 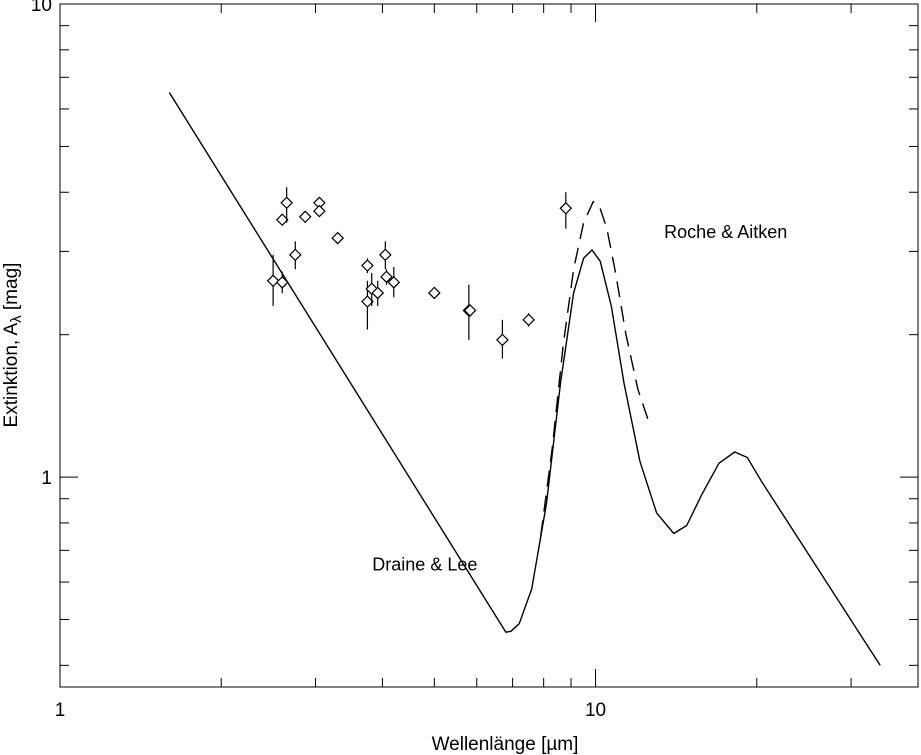 What do you see at coordinates (16, 319) in the screenshot?
I see `y-axis-label-sub: λ` at bounding box center [16, 319].